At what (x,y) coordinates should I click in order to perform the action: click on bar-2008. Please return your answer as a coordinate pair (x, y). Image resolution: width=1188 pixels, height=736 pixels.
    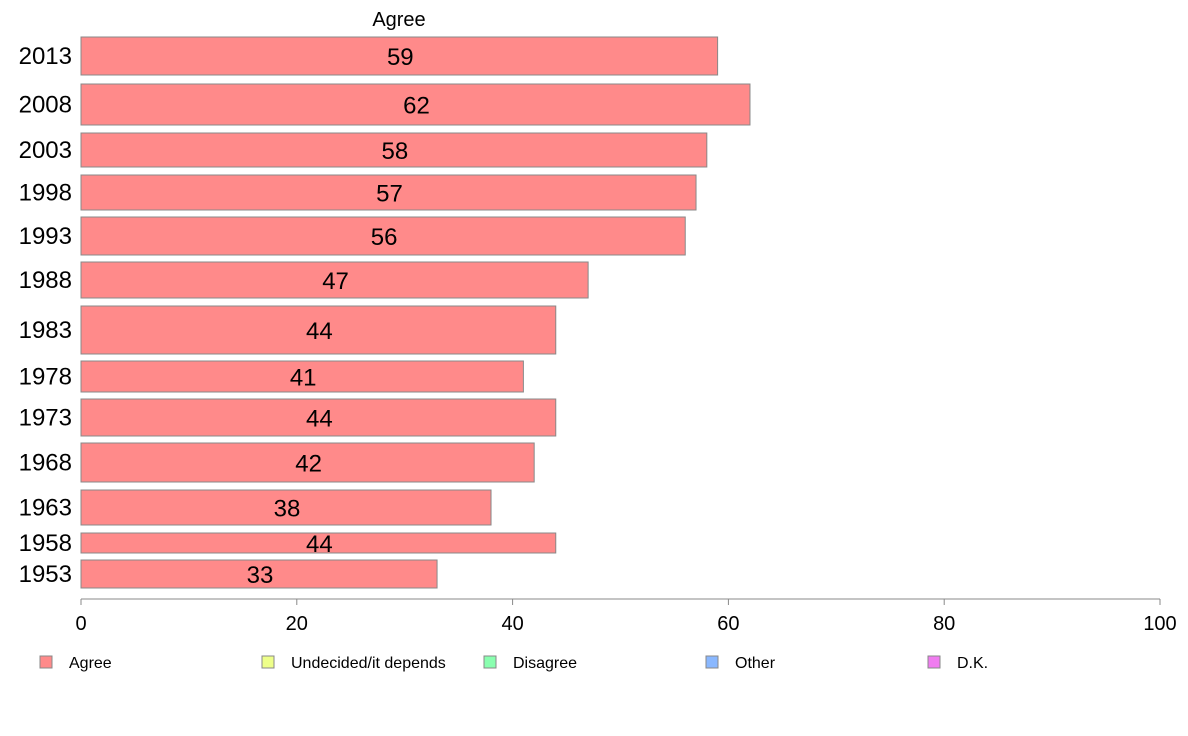
    Looking at the image, I should click on (415, 104).